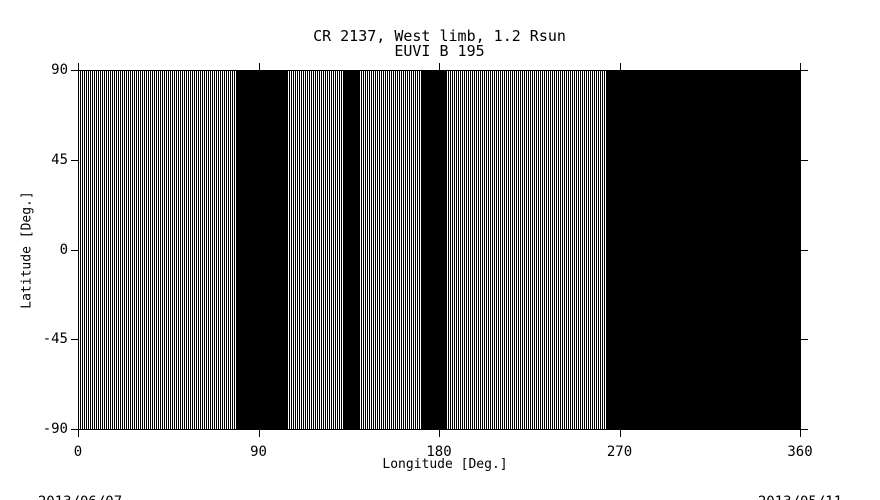  What do you see at coordinates (619, 452) in the screenshot?
I see `x-tick-label: 270` at bounding box center [619, 452].